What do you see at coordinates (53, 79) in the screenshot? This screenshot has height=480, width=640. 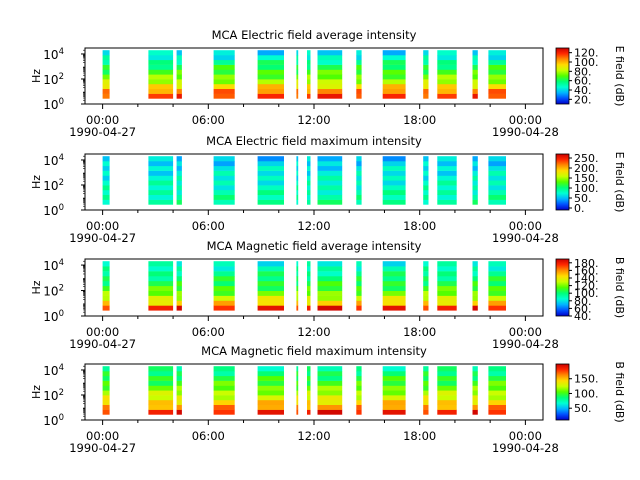 I see `y-tick-label: 10²` at bounding box center [53, 79].